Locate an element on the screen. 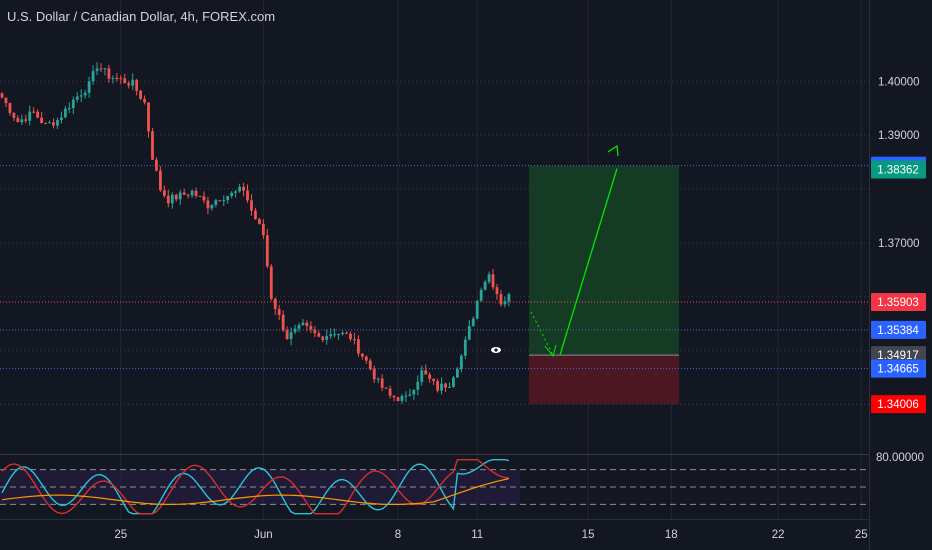 This screenshot has height=550, width=932. time-axis-border is located at coordinates (435, 519).